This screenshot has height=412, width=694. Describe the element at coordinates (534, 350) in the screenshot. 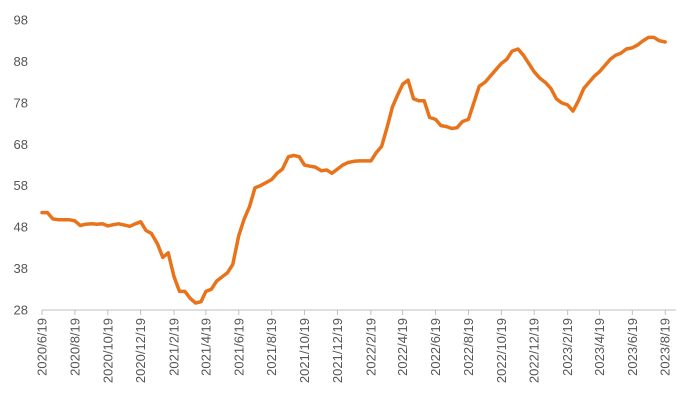

I see `x-tick-label: 2022/12/19` at that location.